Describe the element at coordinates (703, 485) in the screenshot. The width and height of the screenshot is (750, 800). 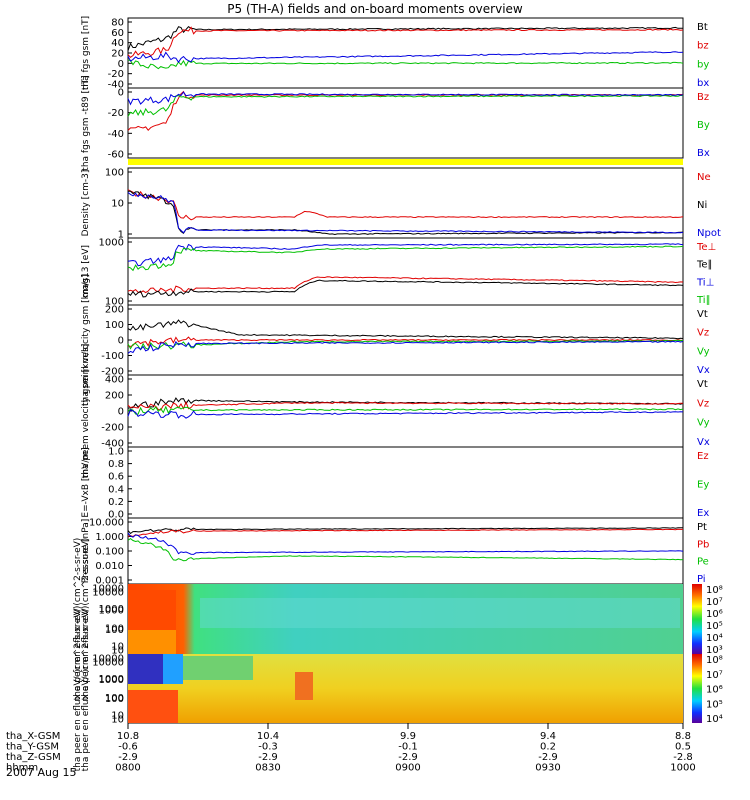
I see `legend-entry: Ey` at that location.